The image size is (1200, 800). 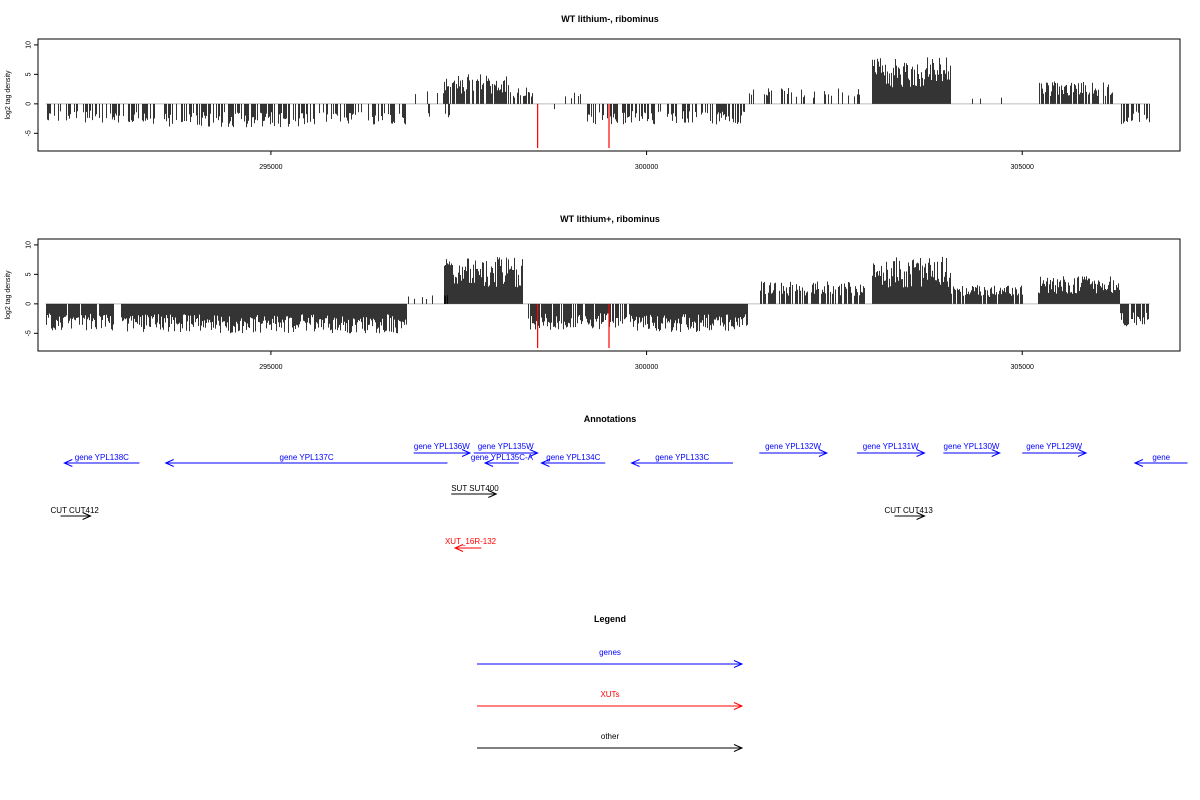 I want to click on annotation-feature: gene YPL138C, so click(x=101, y=460).